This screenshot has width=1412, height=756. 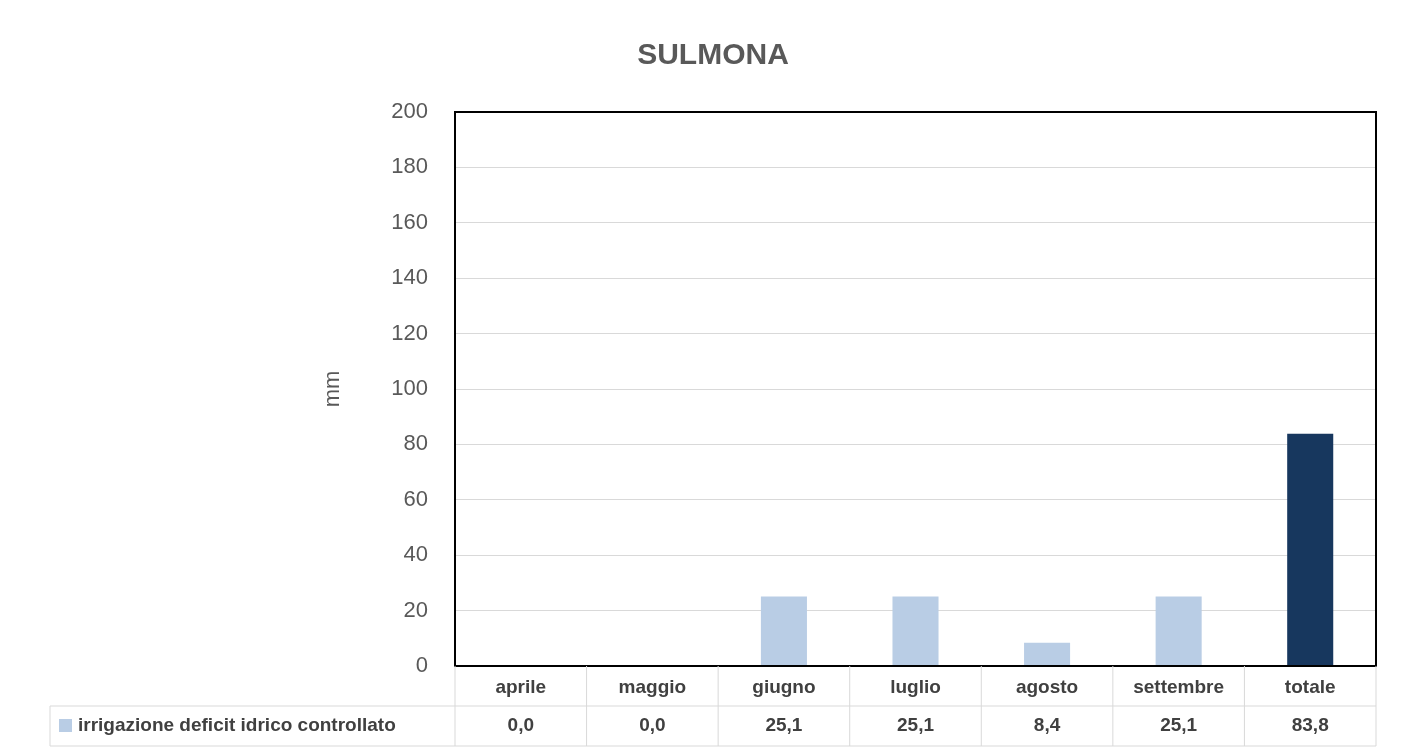 What do you see at coordinates (409, 166) in the screenshot?
I see `y-tick-label: 180` at bounding box center [409, 166].